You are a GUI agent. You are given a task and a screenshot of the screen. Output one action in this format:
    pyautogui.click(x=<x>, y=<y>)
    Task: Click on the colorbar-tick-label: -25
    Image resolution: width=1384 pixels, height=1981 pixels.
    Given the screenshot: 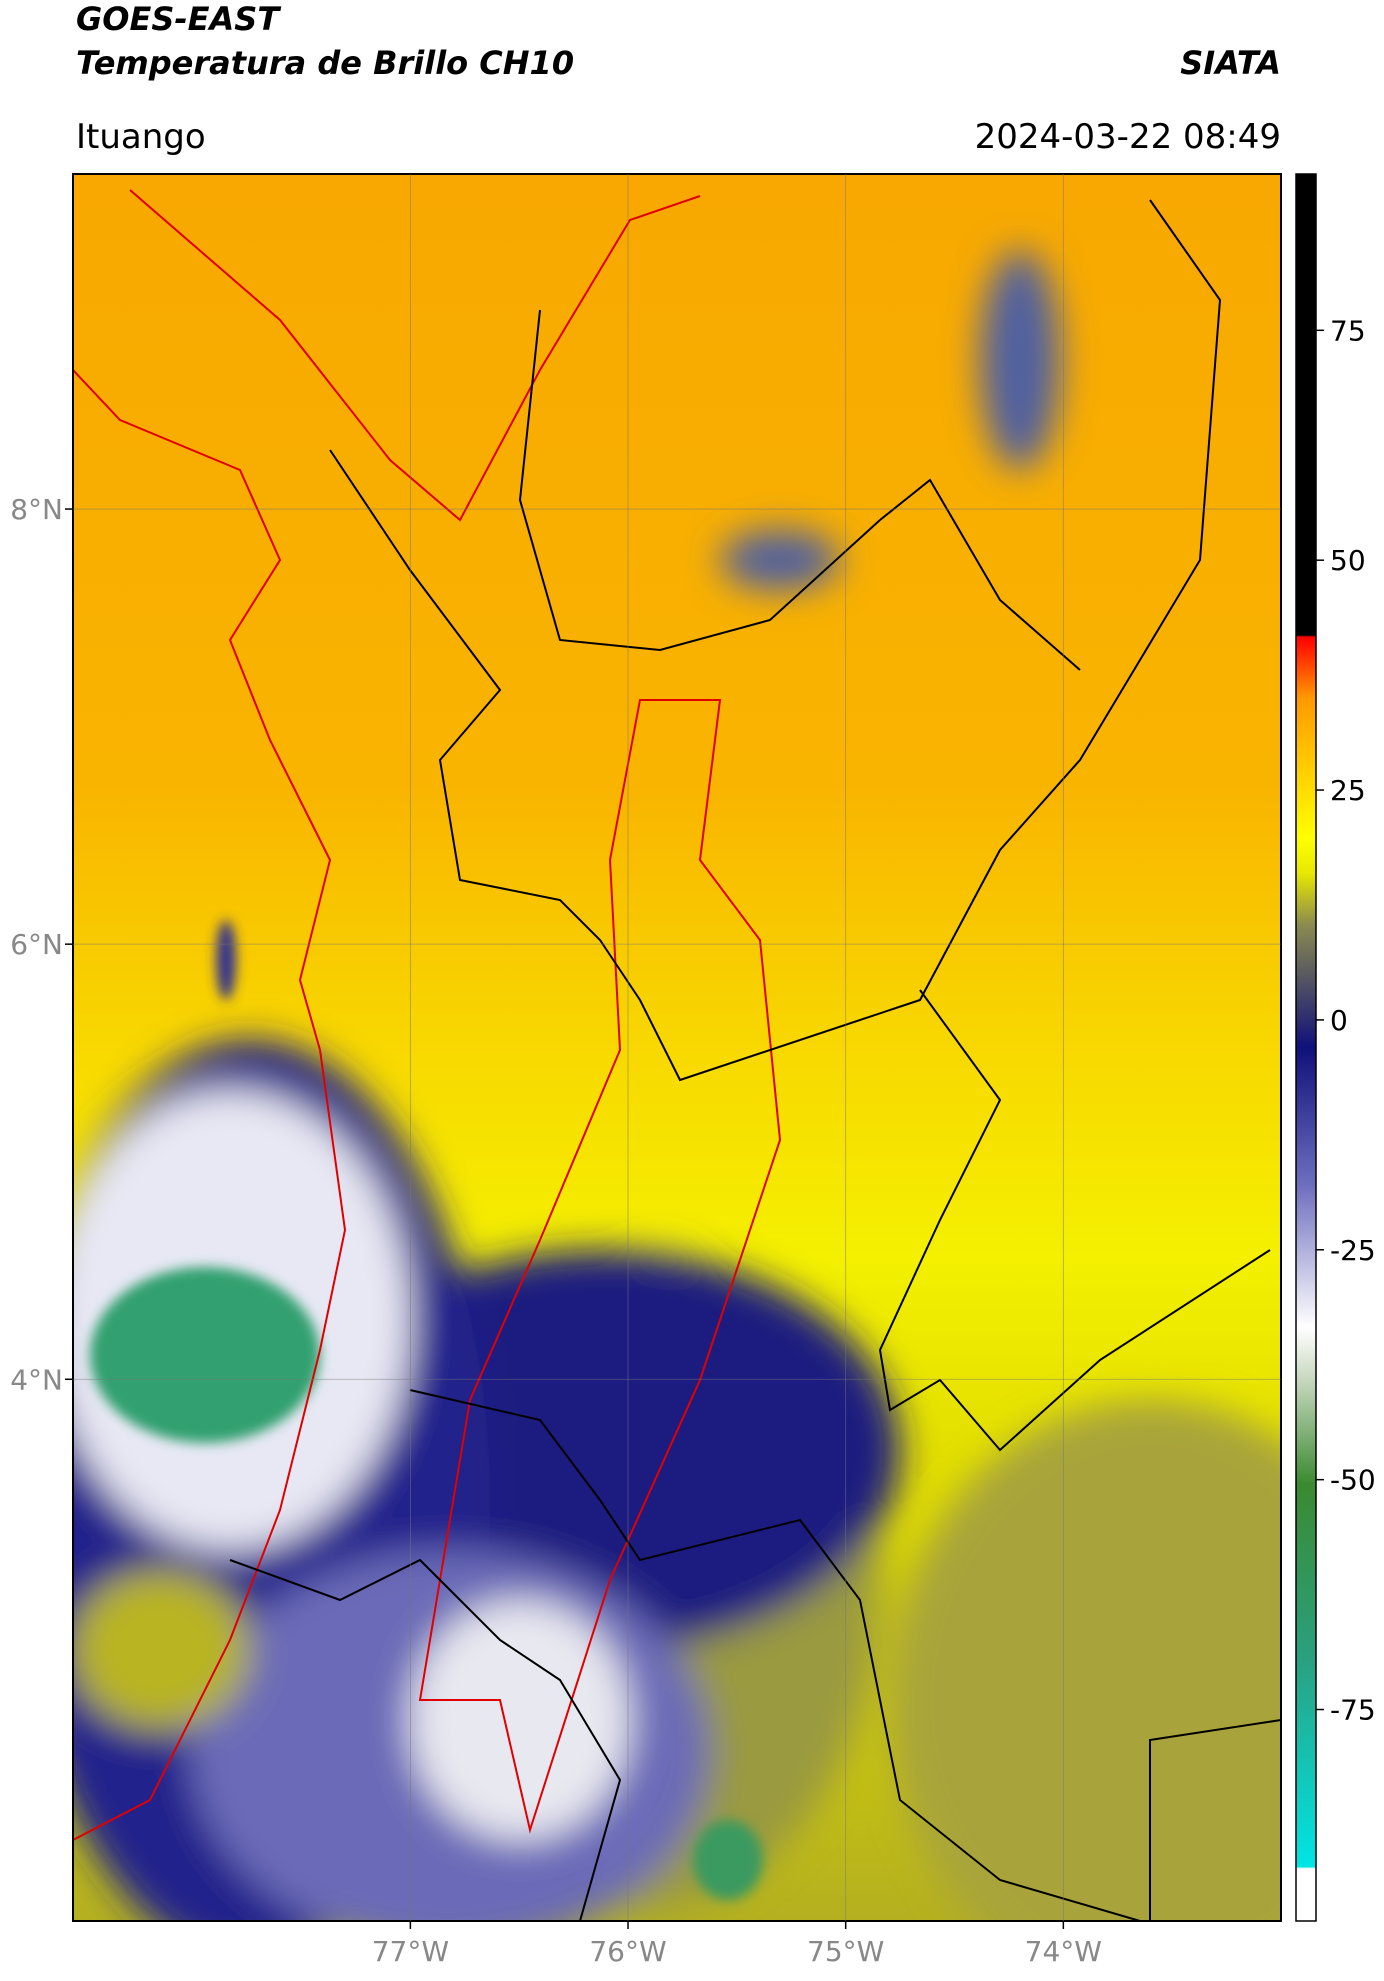 What is the action you would take?
    pyautogui.click(x=1353, y=1250)
    